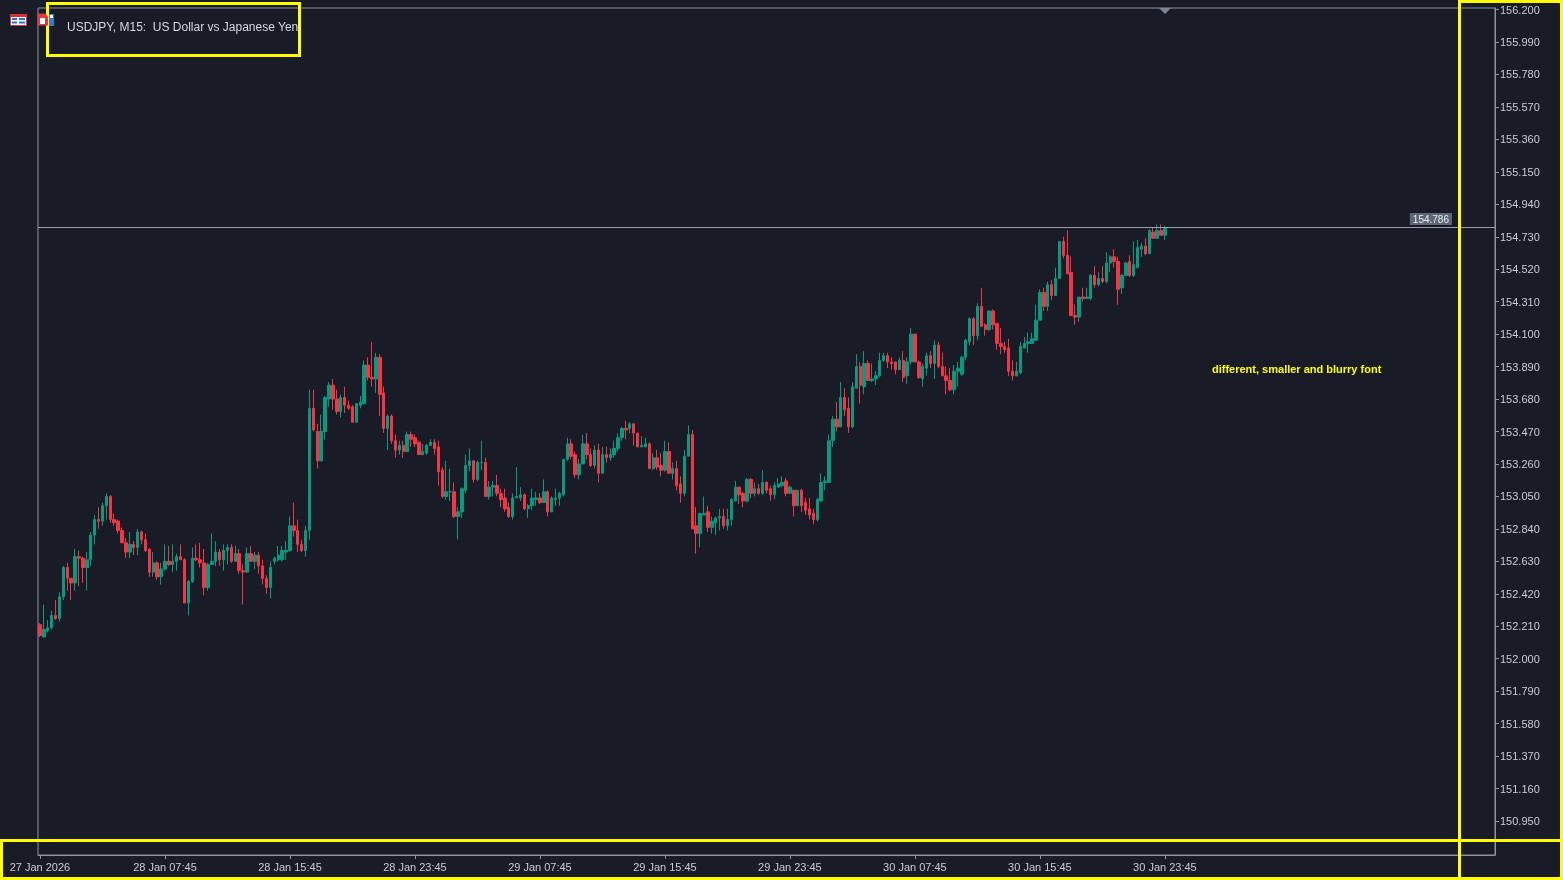  I want to click on y-tick-label: 152.000, so click(1520, 658).